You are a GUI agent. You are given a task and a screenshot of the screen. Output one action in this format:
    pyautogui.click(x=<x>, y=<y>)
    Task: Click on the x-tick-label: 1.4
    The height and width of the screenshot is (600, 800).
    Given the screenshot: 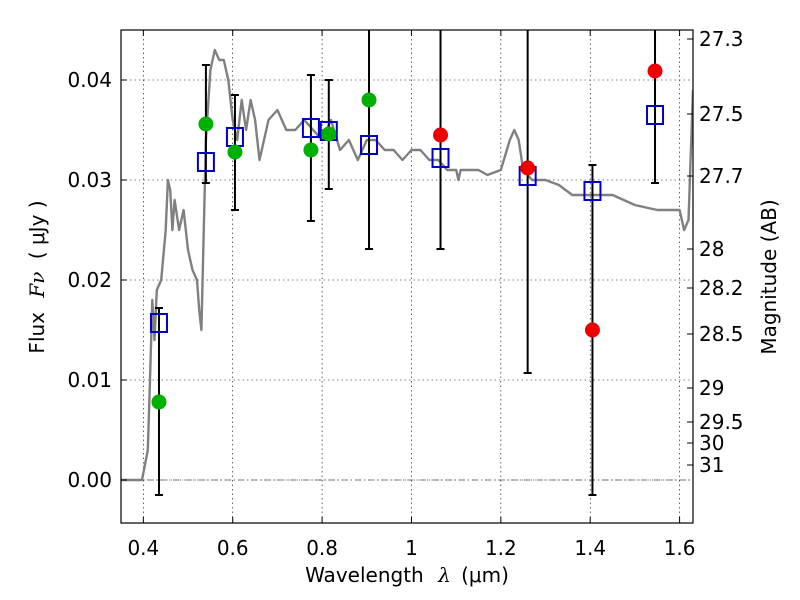 What is the action you would take?
    pyautogui.click(x=590, y=548)
    